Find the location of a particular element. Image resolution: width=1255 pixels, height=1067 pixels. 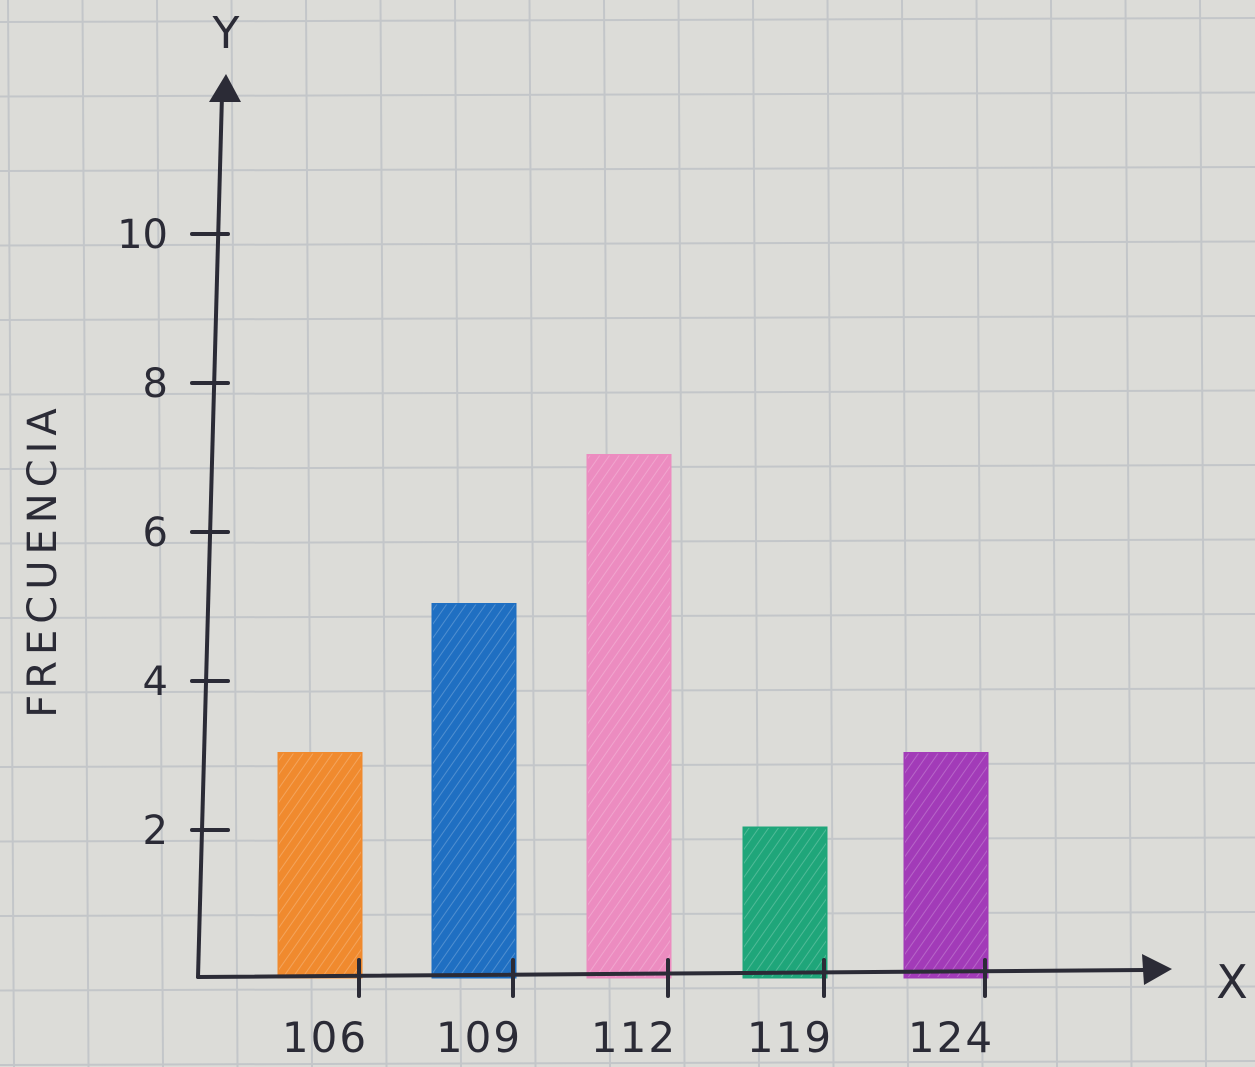

y-tick-label: 2 is located at coordinates (155, 831).